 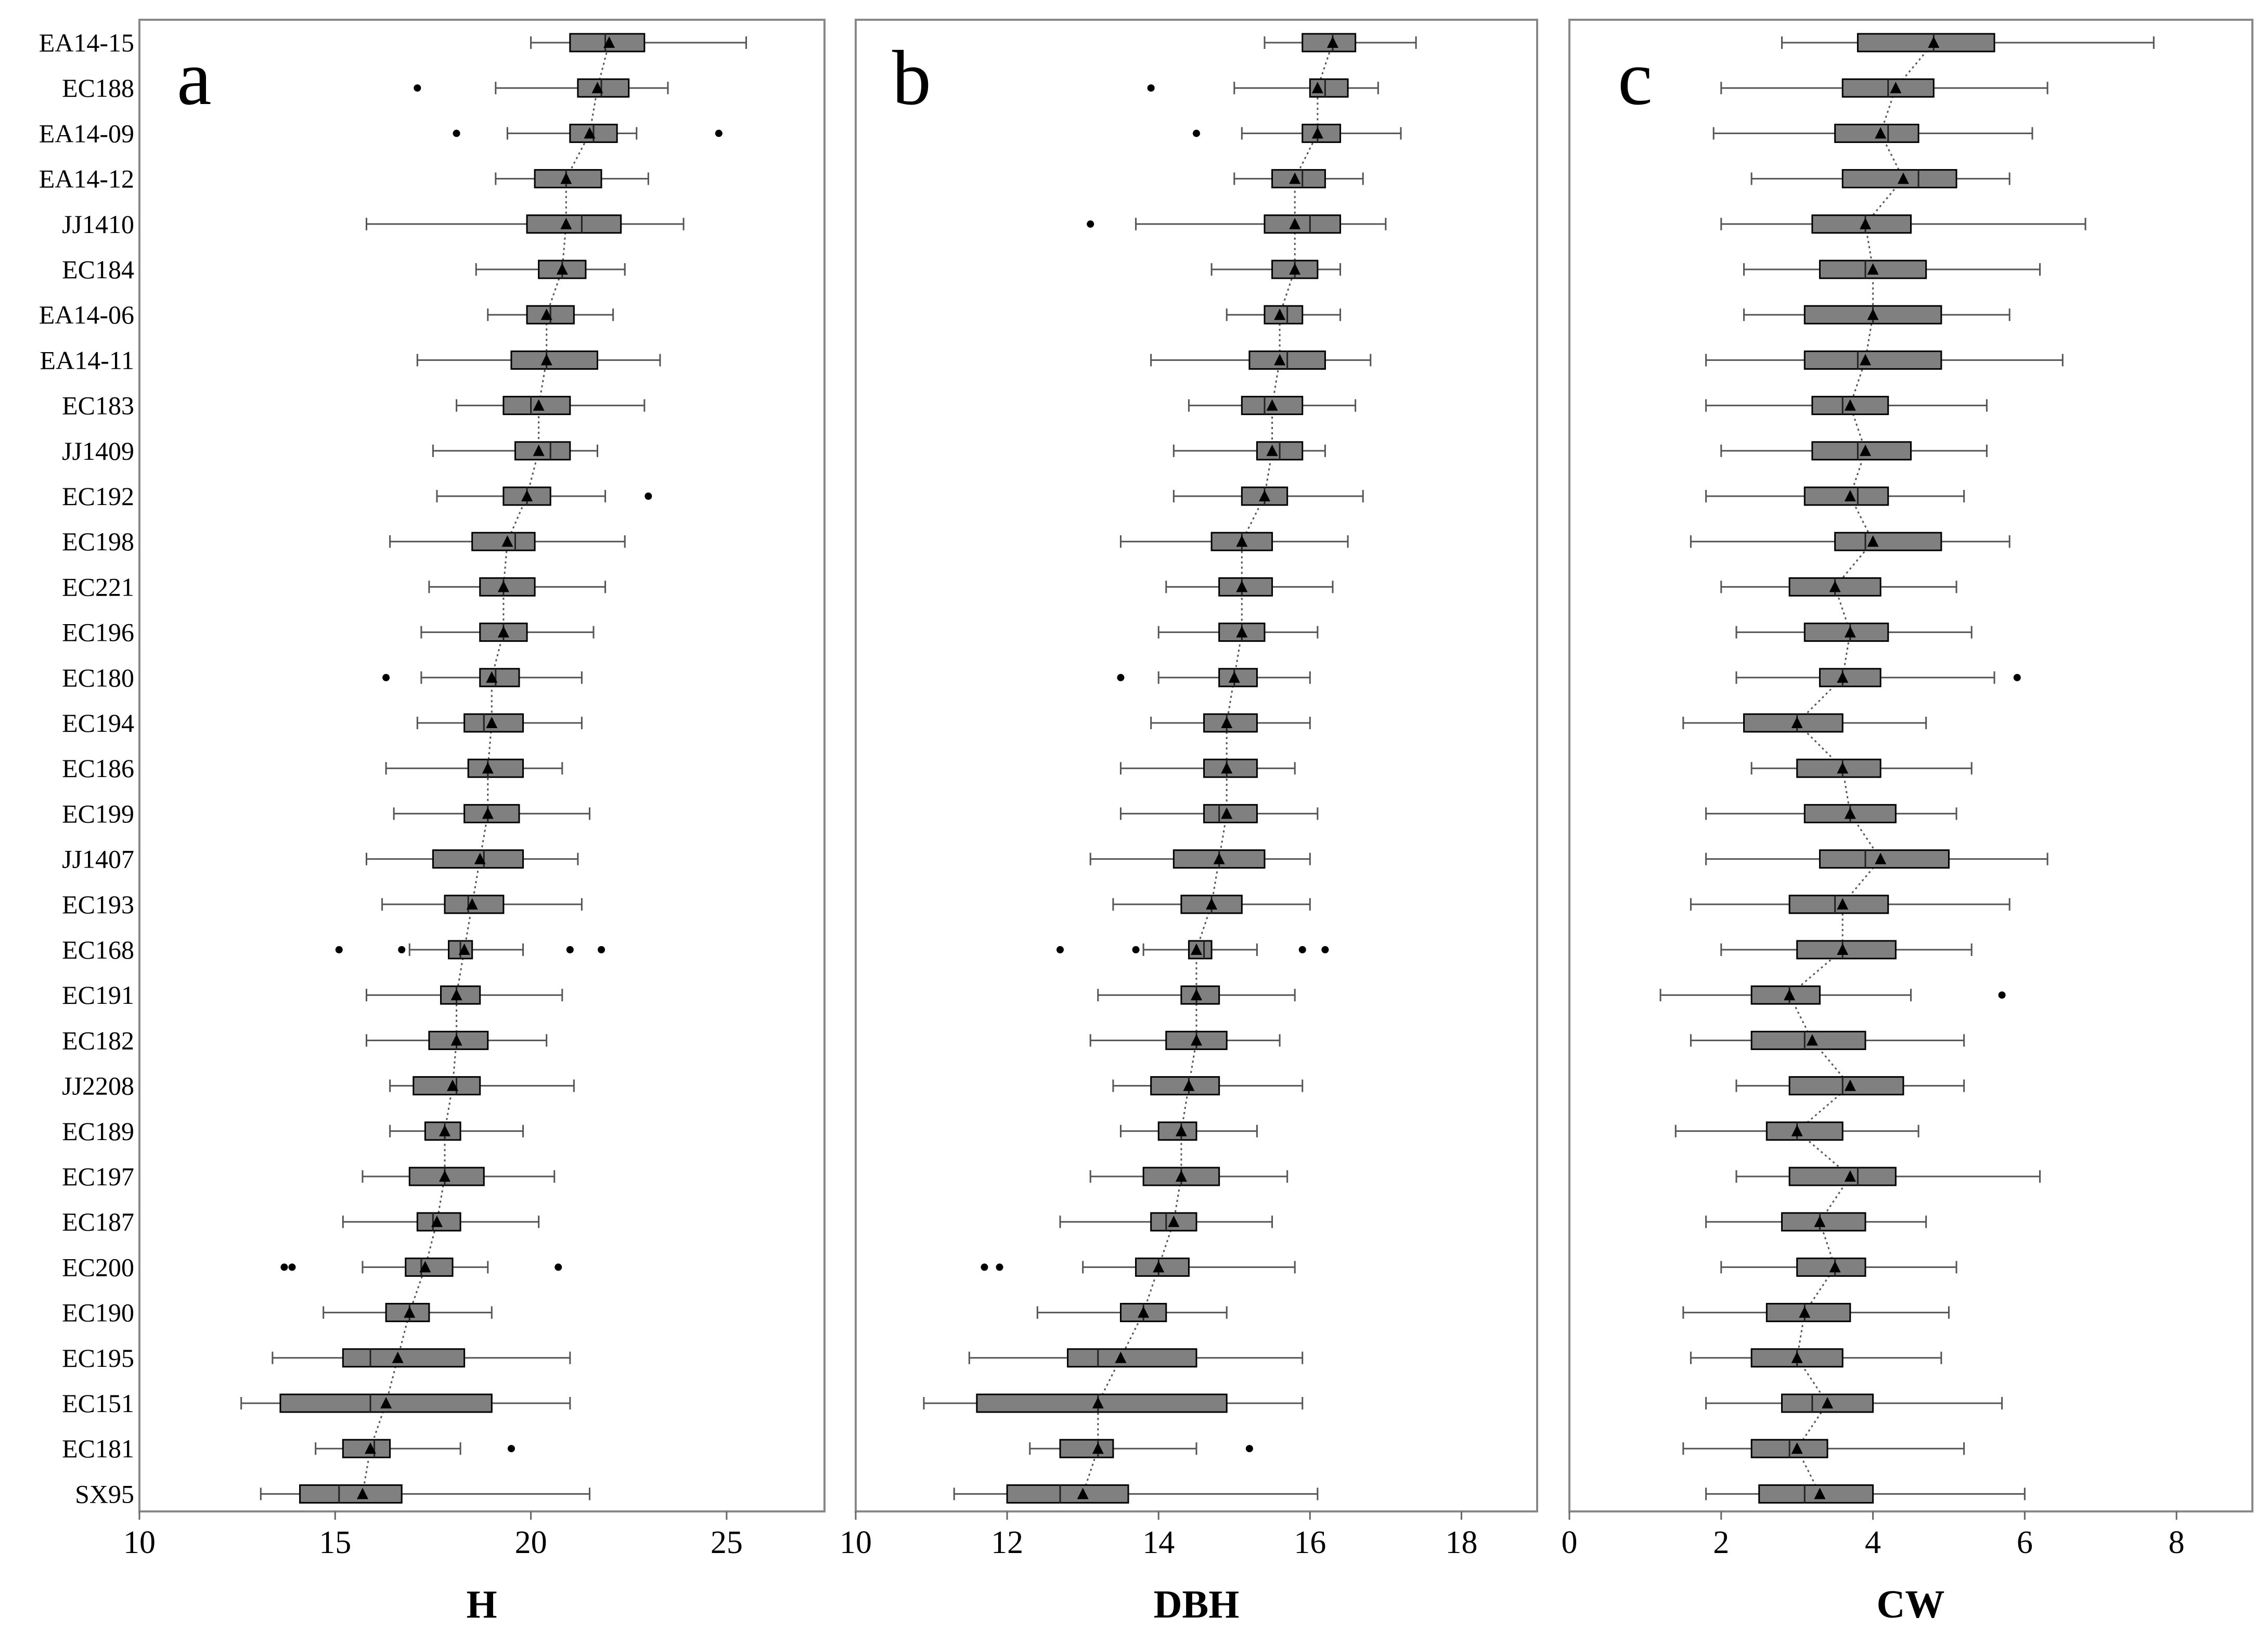 I want to click on panel-c-tick-label-8: 8, so click(x=2177, y=1542).